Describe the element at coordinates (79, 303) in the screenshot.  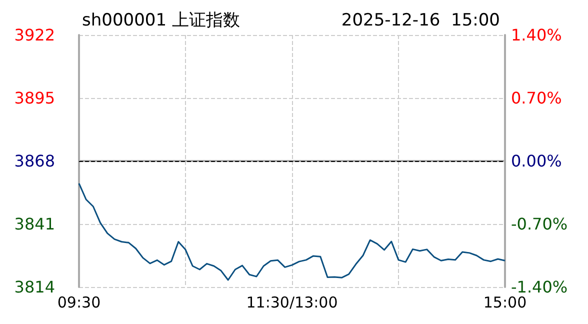
I see `x-tick-label: 09:30` at that location.